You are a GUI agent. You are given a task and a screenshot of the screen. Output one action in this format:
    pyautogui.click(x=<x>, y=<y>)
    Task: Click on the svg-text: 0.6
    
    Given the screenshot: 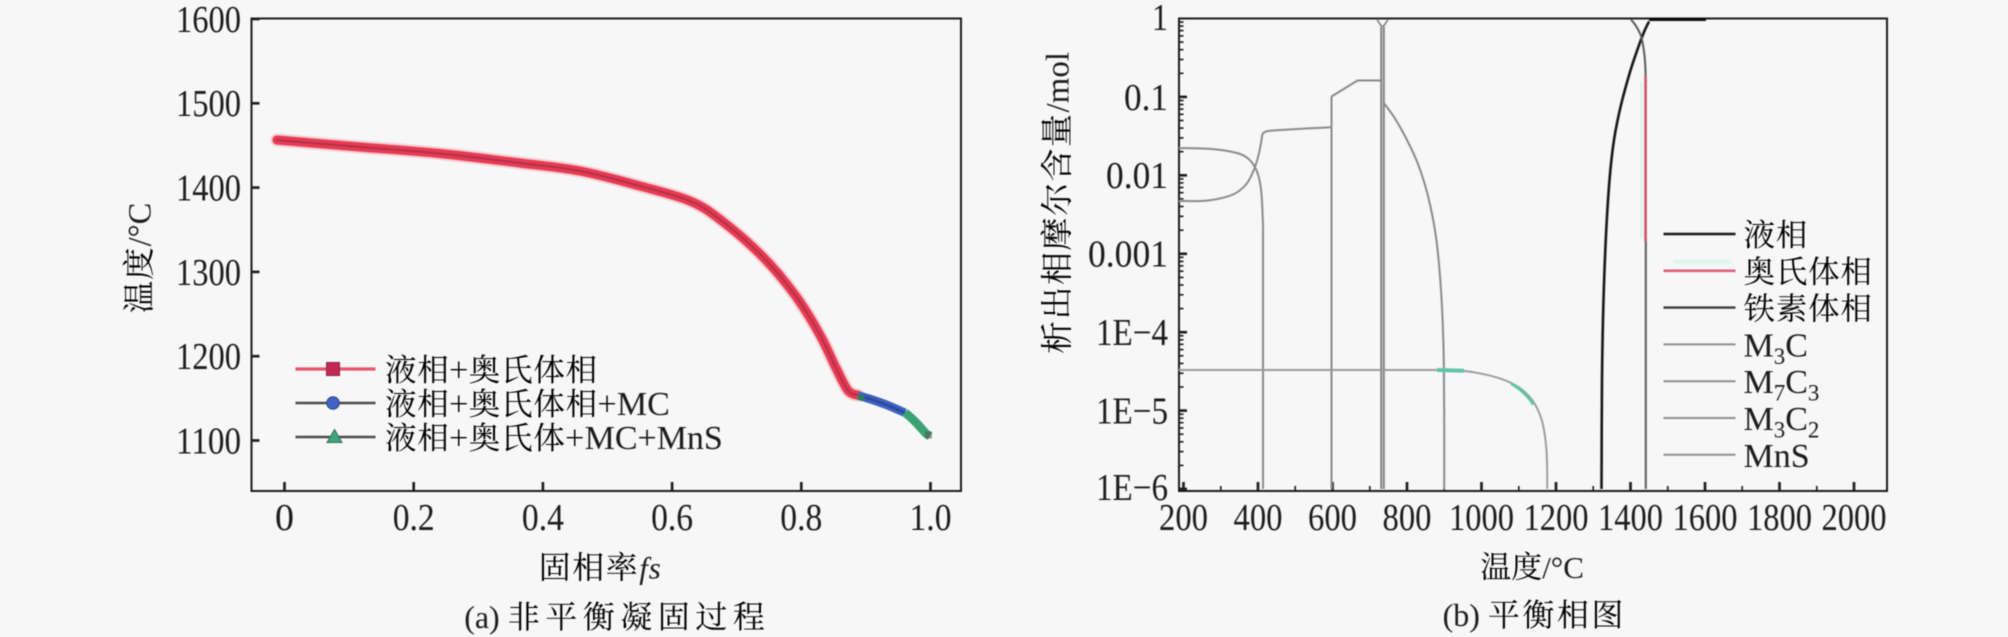 What is the action you would take?
    pyautogui.click(x=672, y=518)
    